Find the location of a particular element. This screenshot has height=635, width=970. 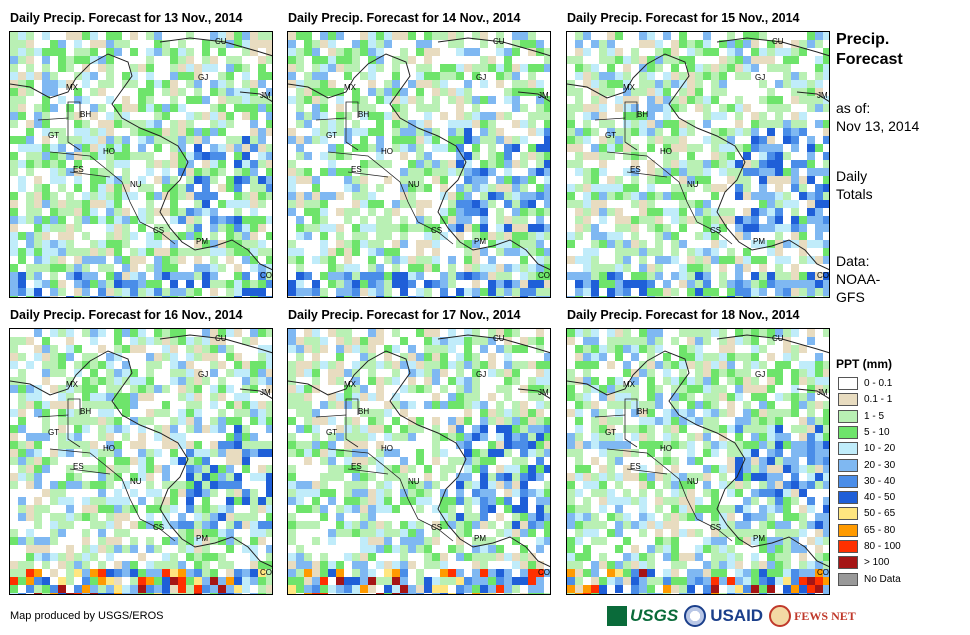

legend-item: 20 - 30 is located at coordinates (866, 465).